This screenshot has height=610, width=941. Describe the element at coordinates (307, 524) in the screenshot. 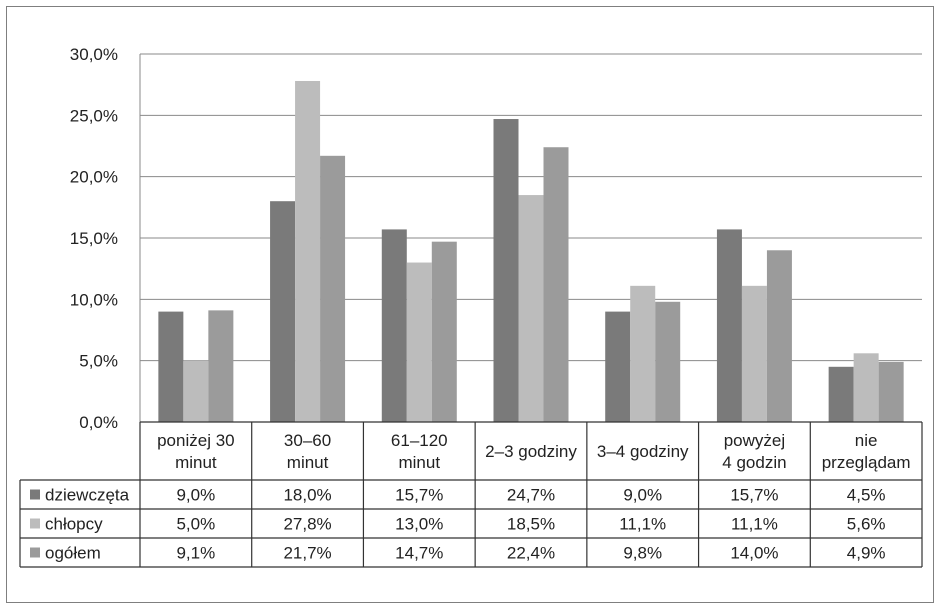

I see `table-value: 27,8%` at that location.